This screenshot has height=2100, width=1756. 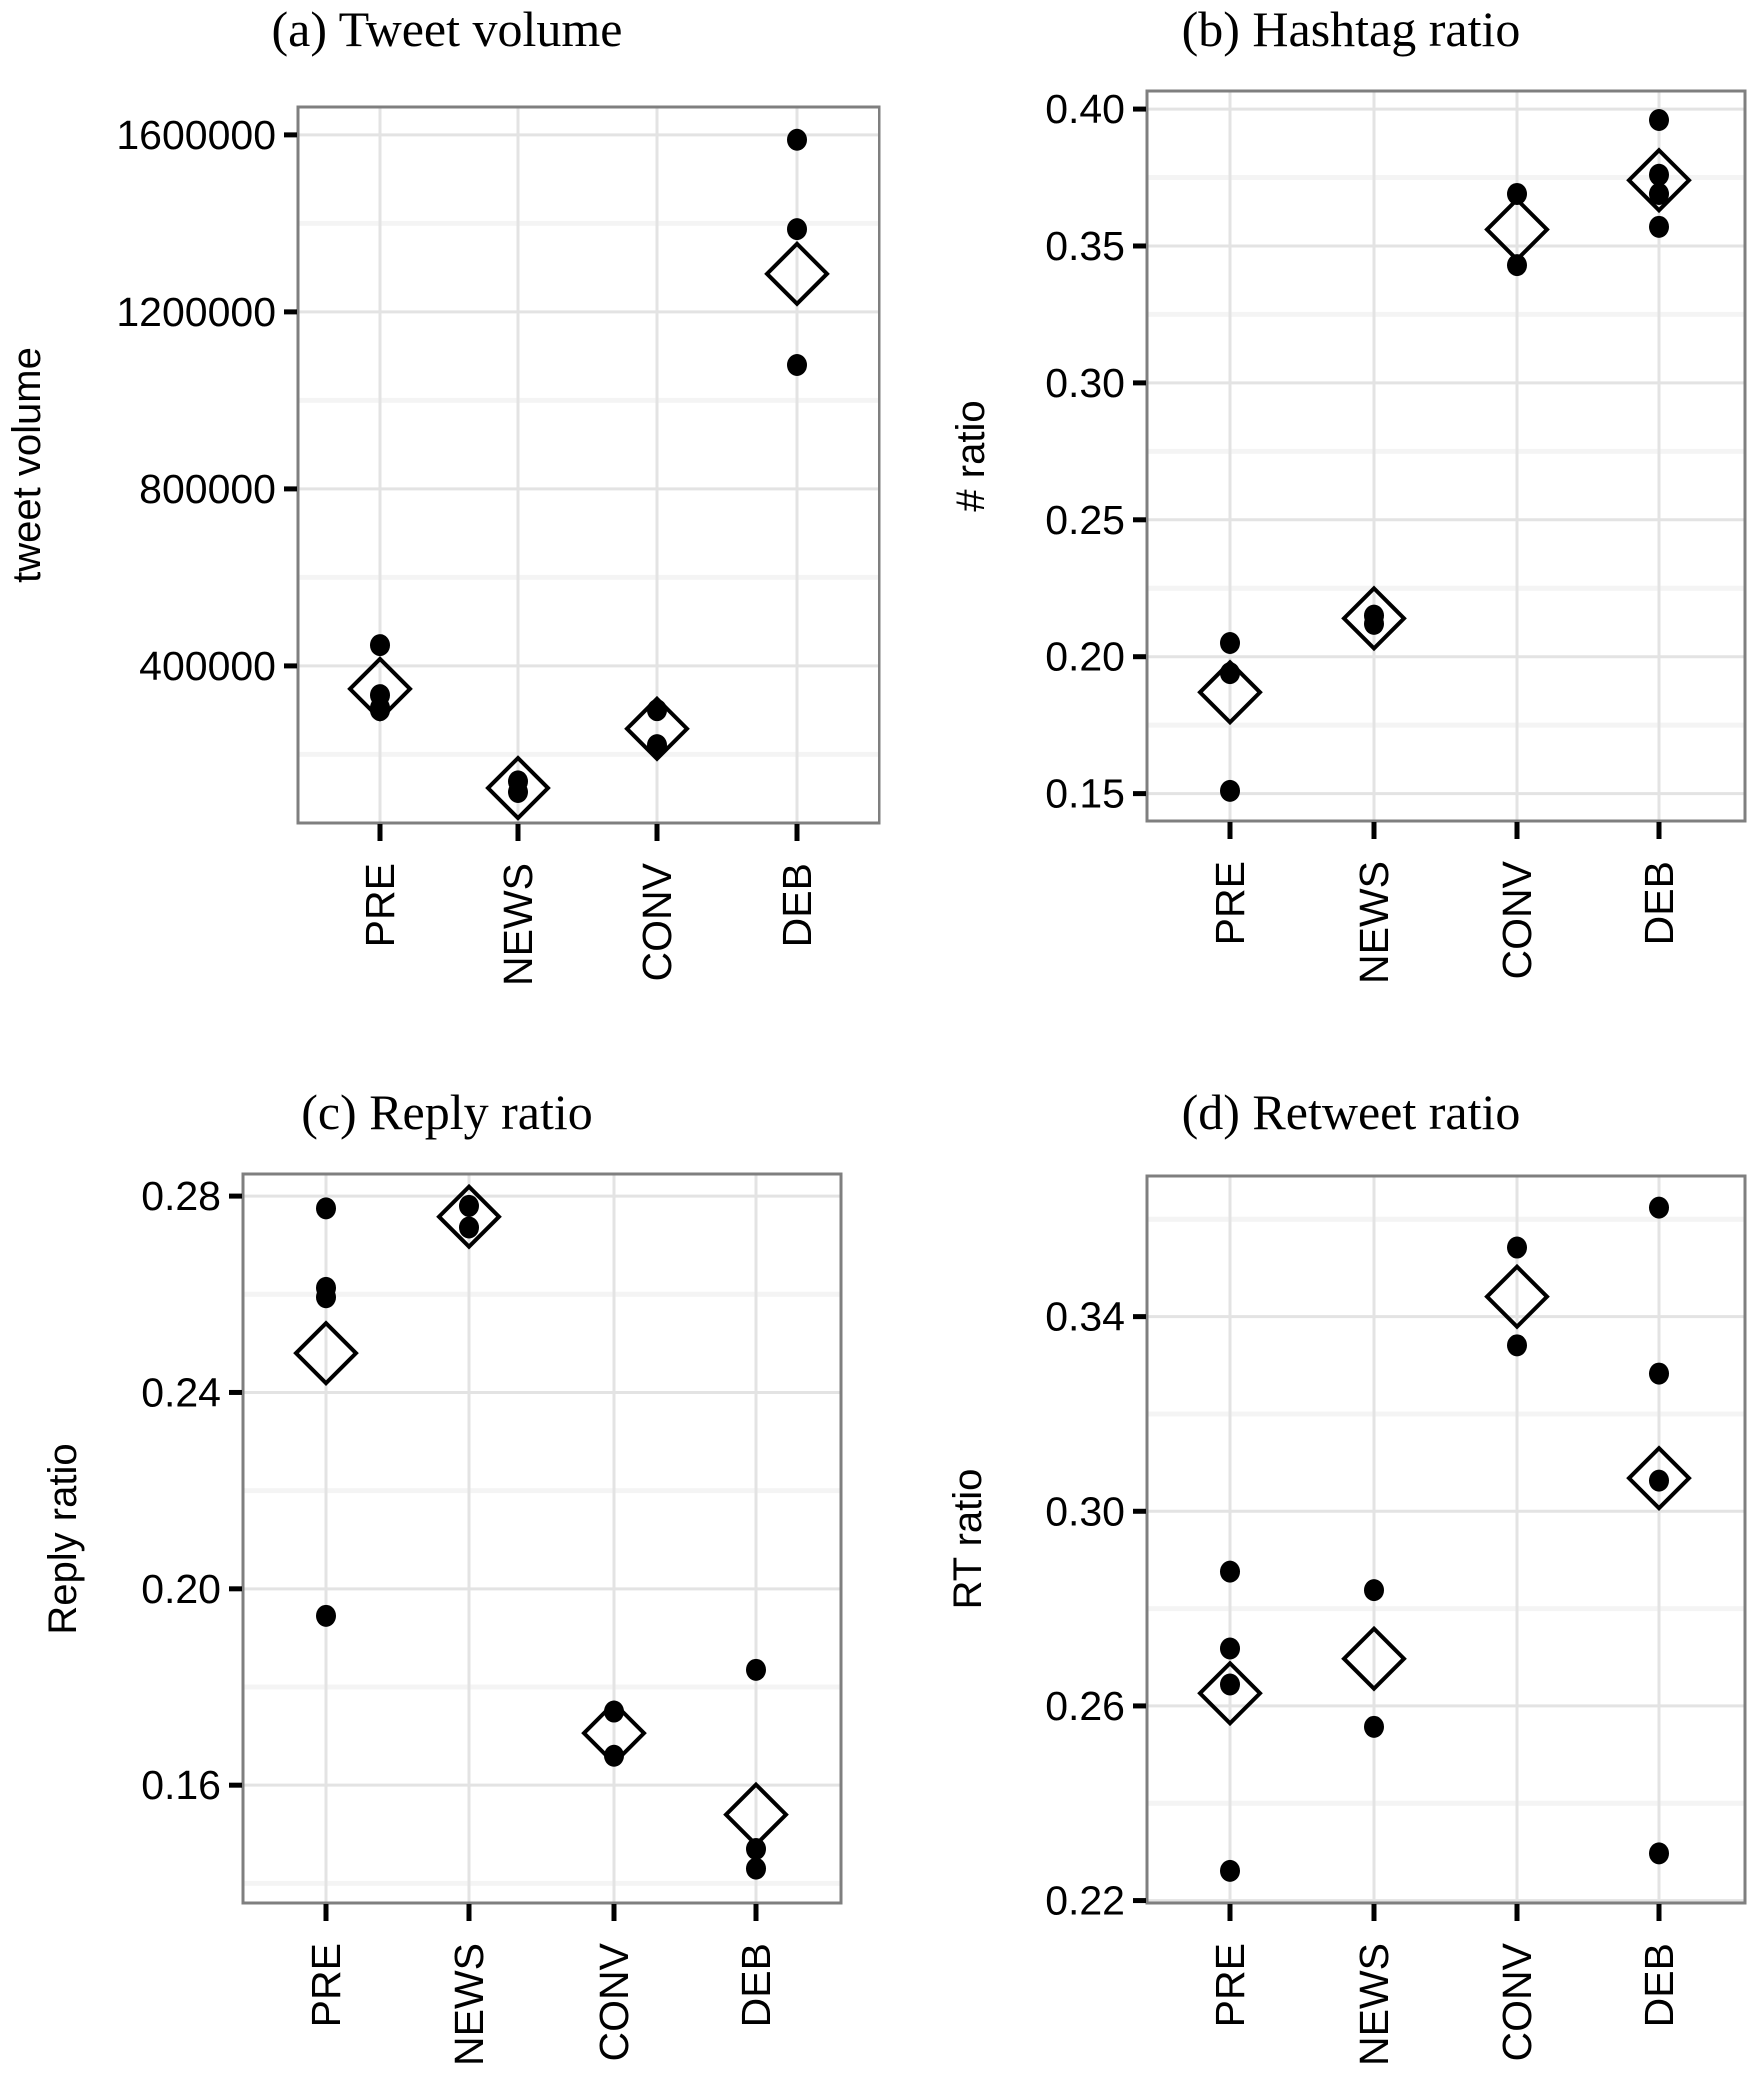 What do you see at coordinates (447, 1112) in the screenshot?
I see `panel-title: (c) Reply ratio` at bounding box center [447, 1112].